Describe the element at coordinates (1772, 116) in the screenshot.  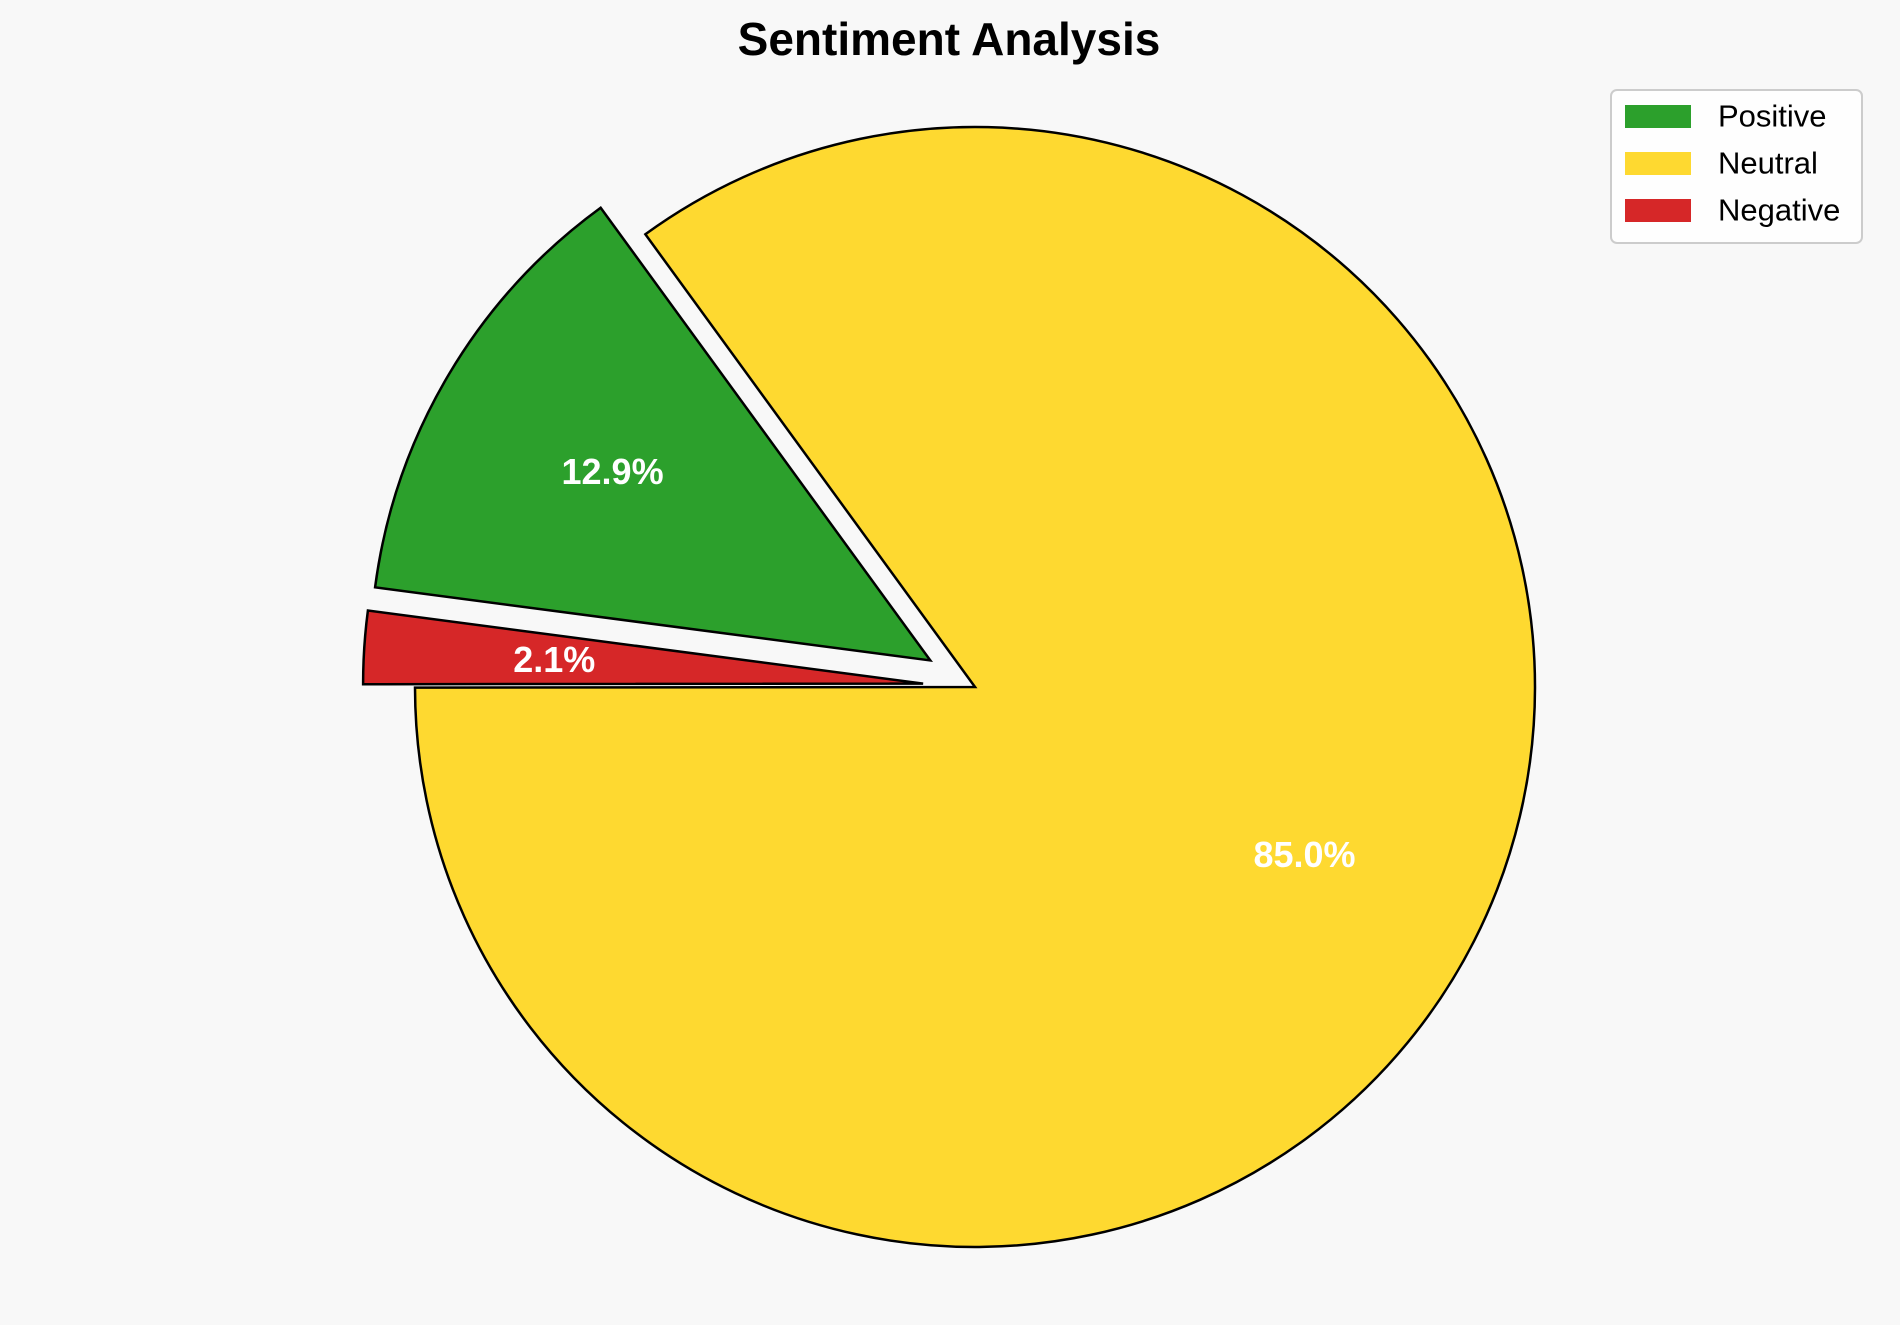
I see `legend-label-positive: Positive` at that location.